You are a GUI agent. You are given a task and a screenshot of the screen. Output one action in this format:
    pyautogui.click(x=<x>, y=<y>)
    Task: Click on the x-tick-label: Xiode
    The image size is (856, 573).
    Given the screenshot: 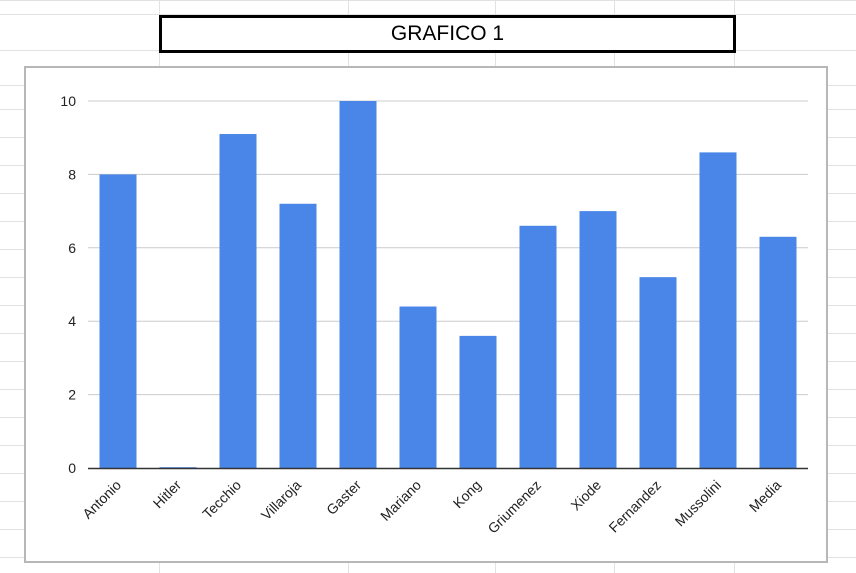 What is the action you would take?
    pyautogui.click(x=585, y=495)
    